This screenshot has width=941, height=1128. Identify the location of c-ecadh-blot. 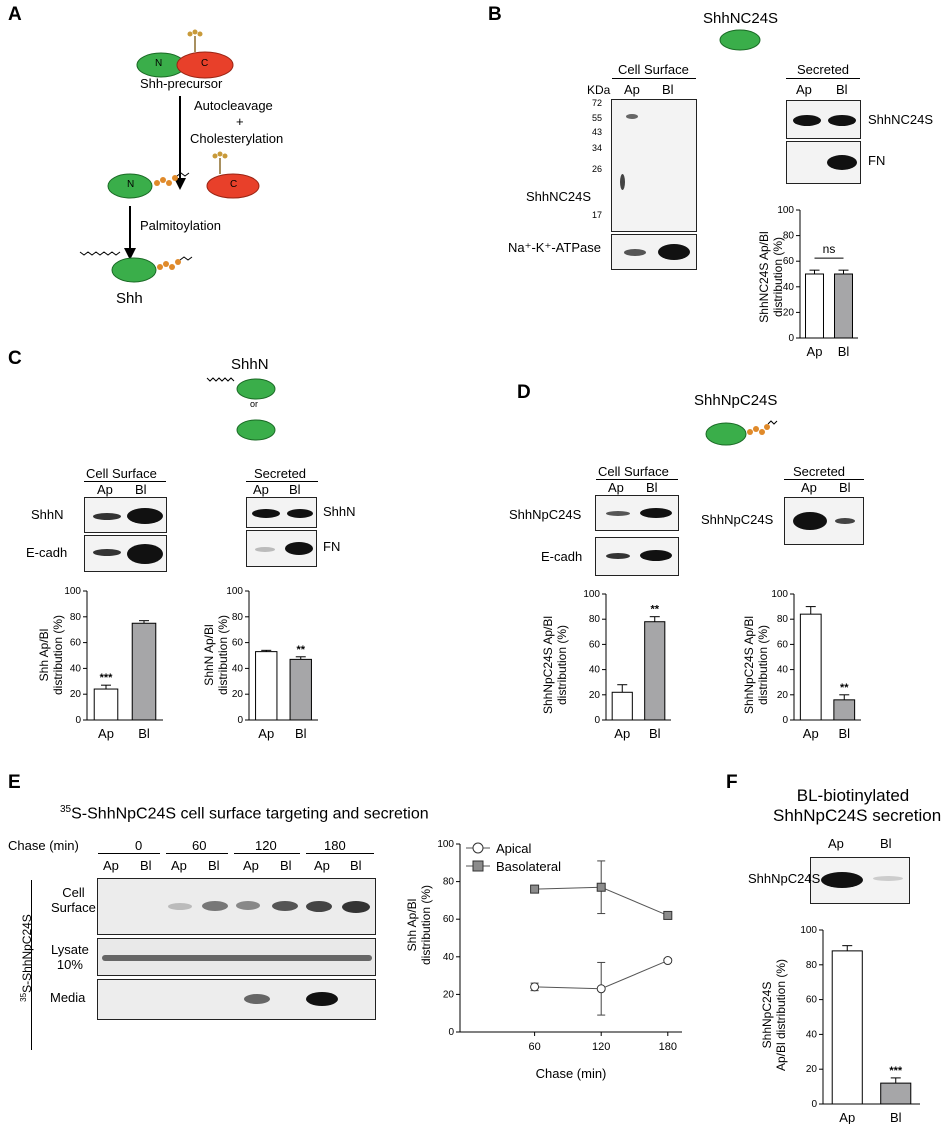
(125, 553).